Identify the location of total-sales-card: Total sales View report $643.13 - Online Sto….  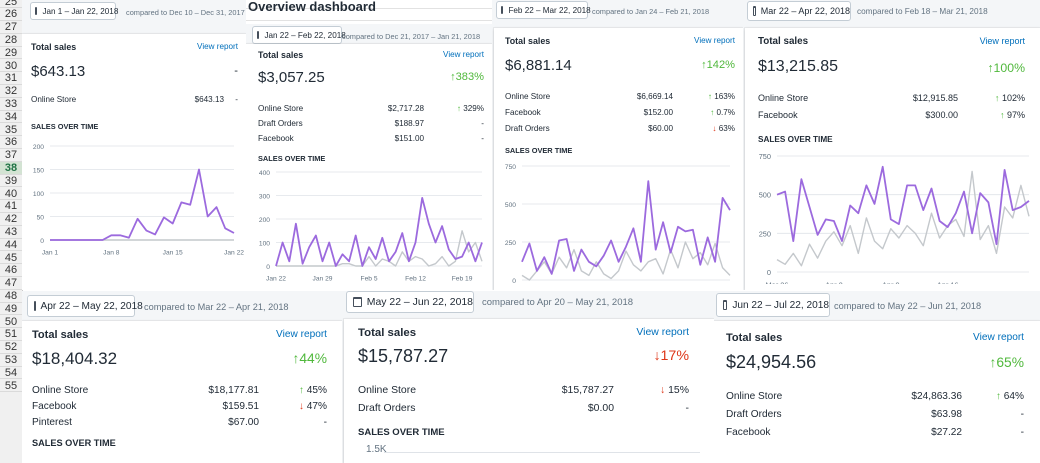
(134, 162).